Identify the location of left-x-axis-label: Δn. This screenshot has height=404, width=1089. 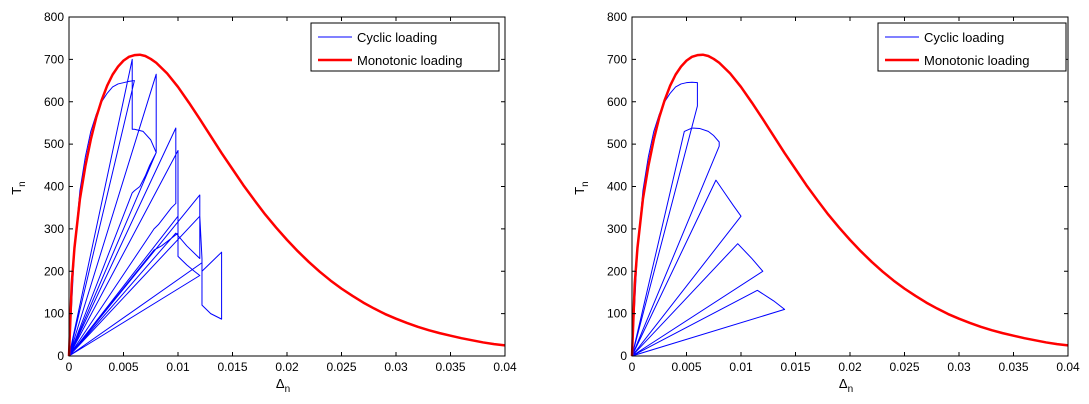
(283, 385).